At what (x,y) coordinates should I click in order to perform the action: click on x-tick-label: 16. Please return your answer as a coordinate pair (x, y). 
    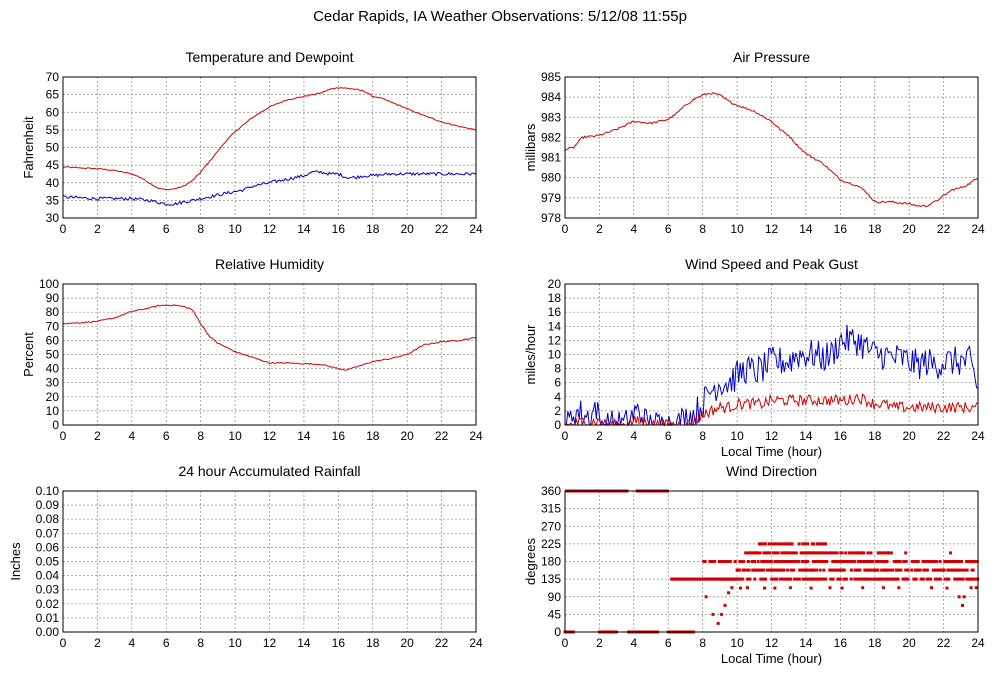
    Looking at the image, I should click on (841, 229).